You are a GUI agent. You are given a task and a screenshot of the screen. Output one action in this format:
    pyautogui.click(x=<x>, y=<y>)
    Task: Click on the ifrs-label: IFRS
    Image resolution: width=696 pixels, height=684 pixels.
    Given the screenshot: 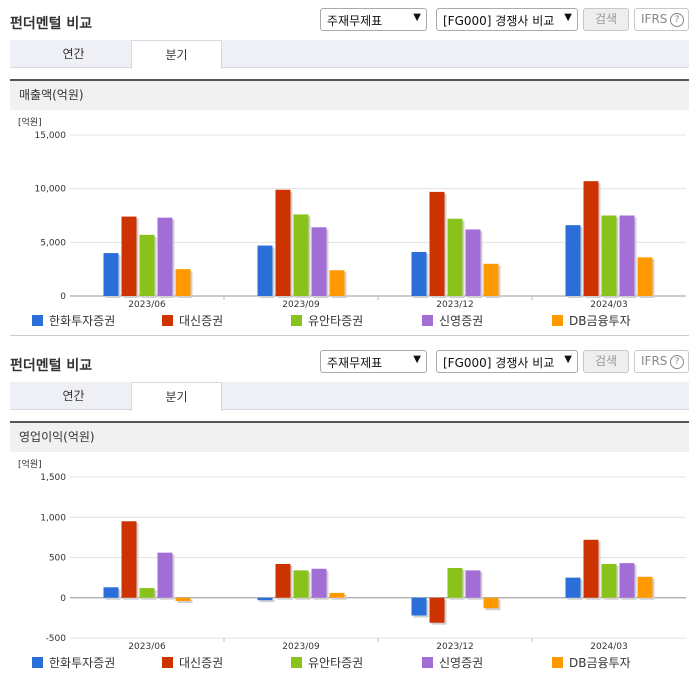 What is the action you would take?
    pyautogui.click(x=654, y=19)
    